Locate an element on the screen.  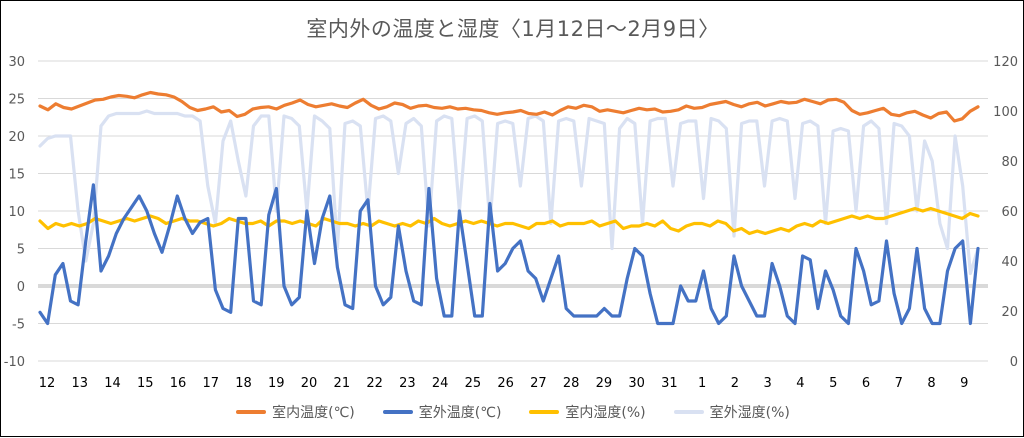
left-y-tick-label: 5 is located at coordinates (21, 250).